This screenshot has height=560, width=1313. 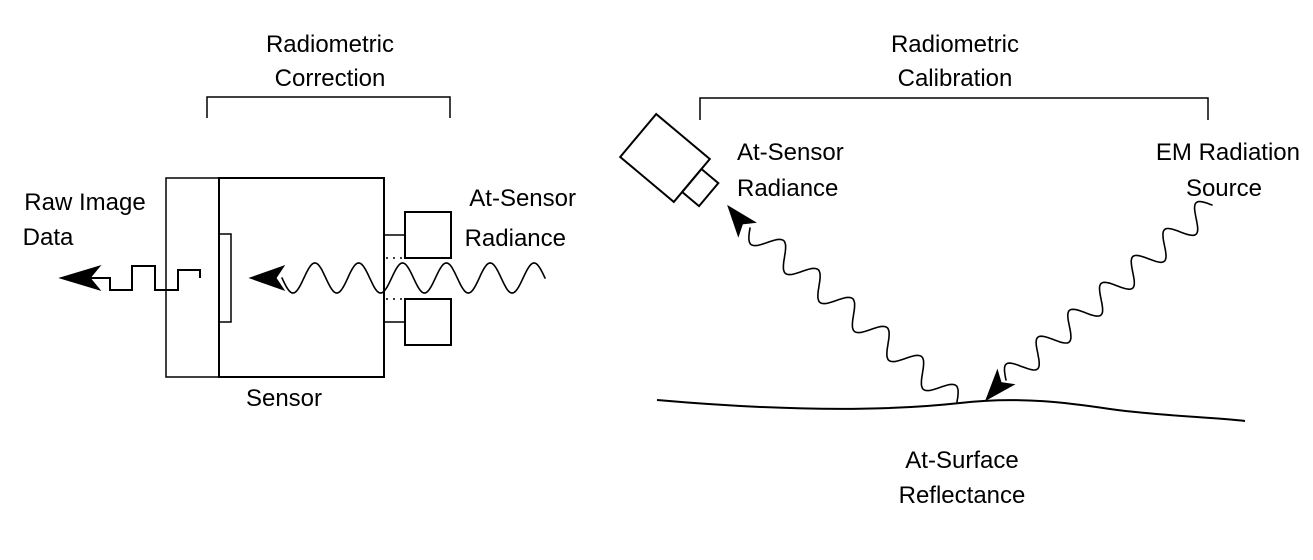 I want to click on raw-image-label-line1: Raw Image, so click(x=84, y=202).